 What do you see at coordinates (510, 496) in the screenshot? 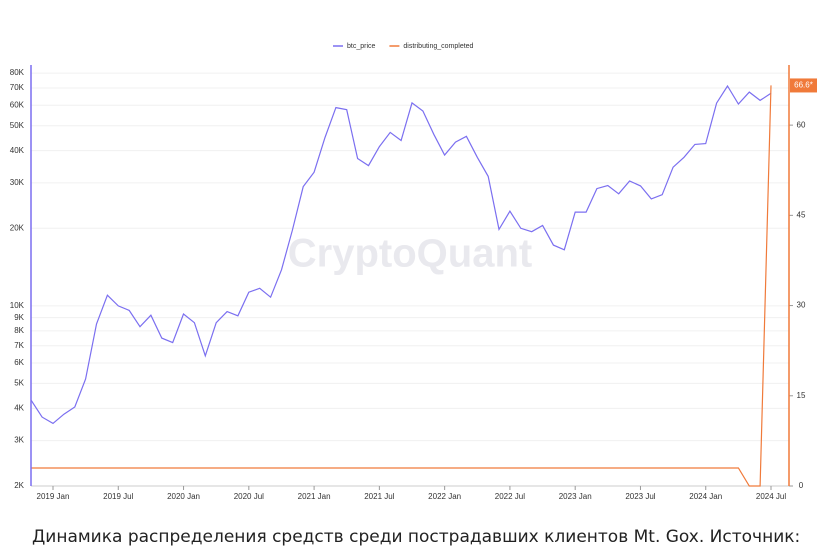
I see `x-tick-label: 2022 Jul` at bounding box center [510, 496].